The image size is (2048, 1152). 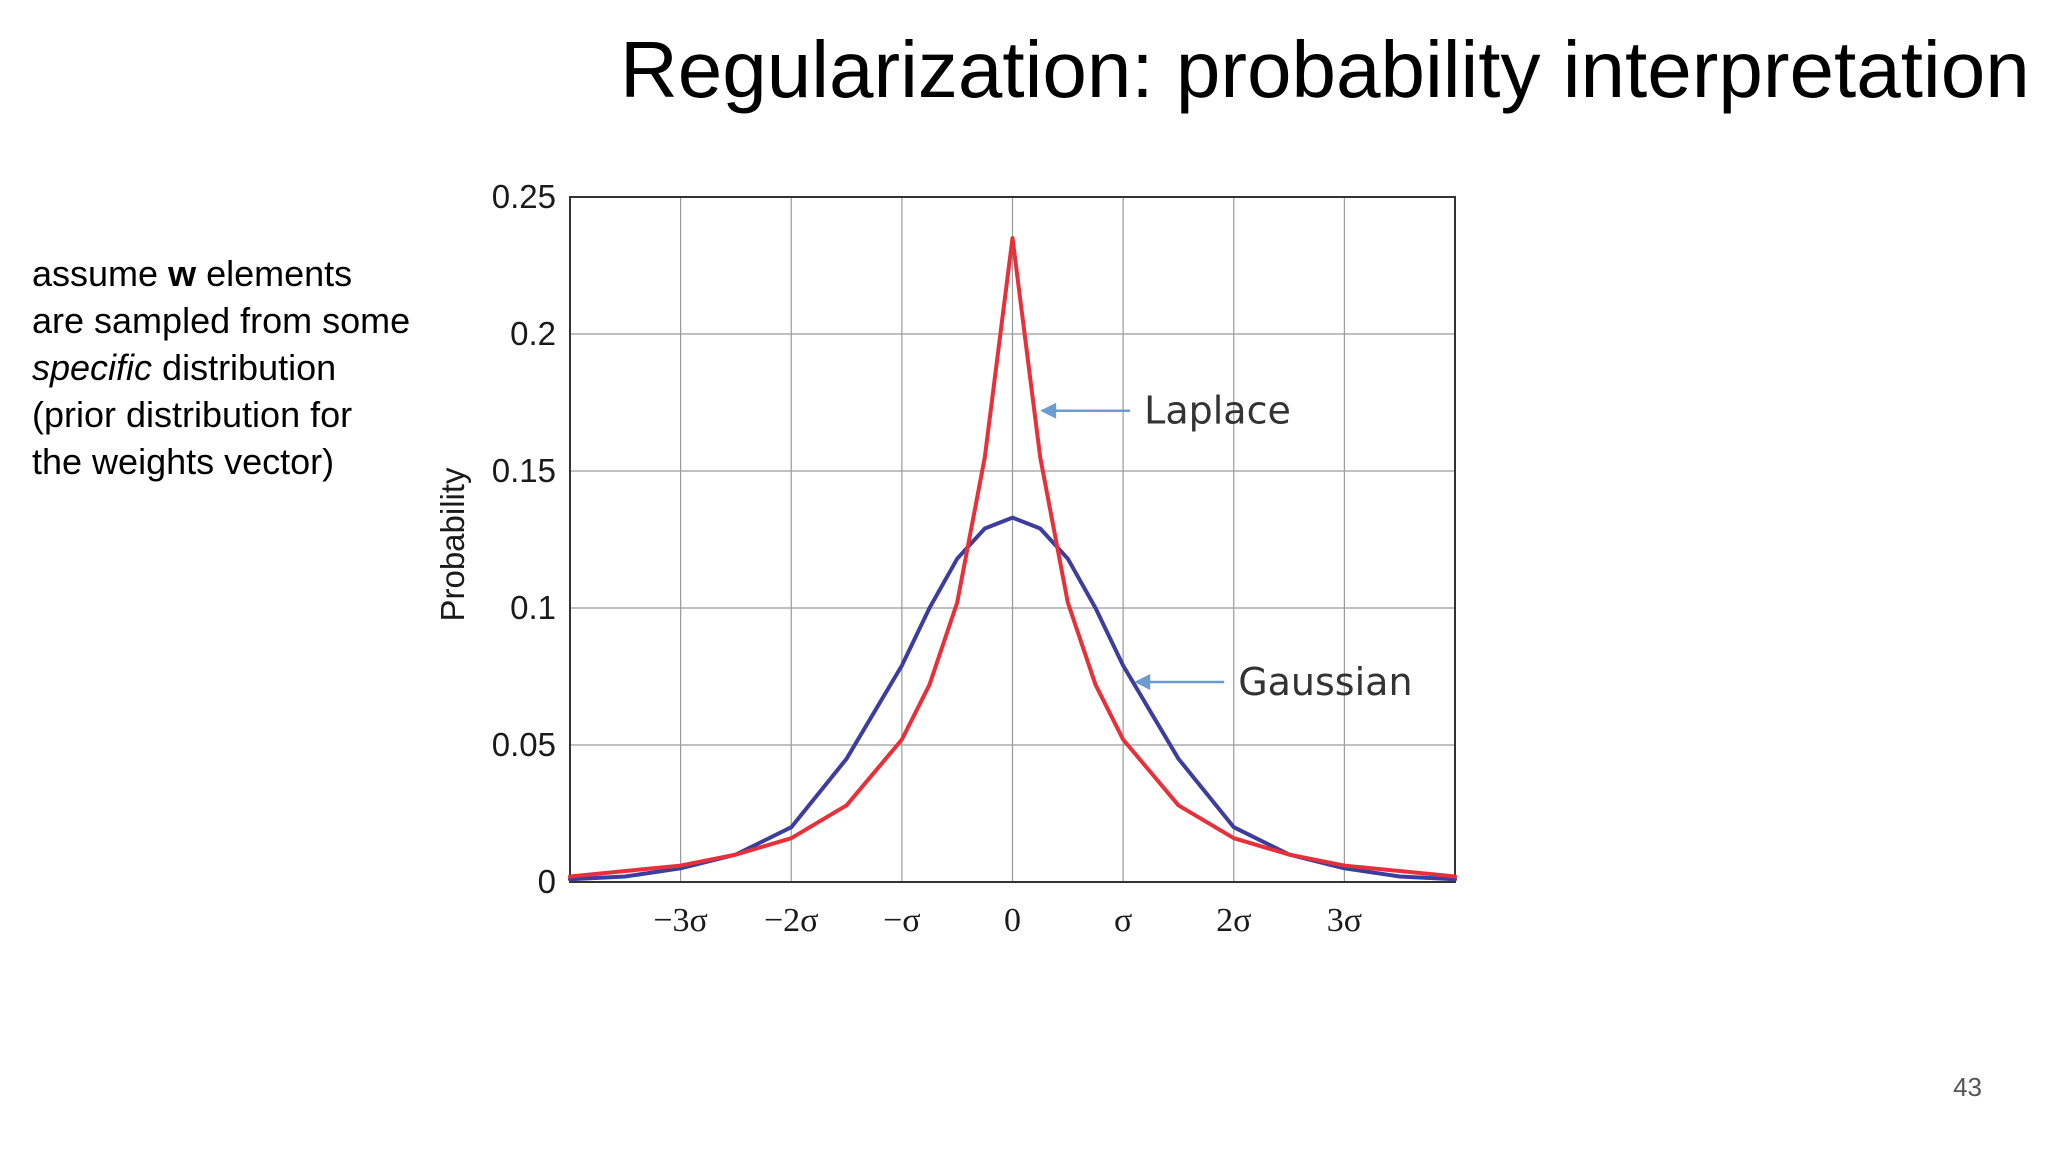 I want to click on side-text-bold: w, so click(x=182, y=273).